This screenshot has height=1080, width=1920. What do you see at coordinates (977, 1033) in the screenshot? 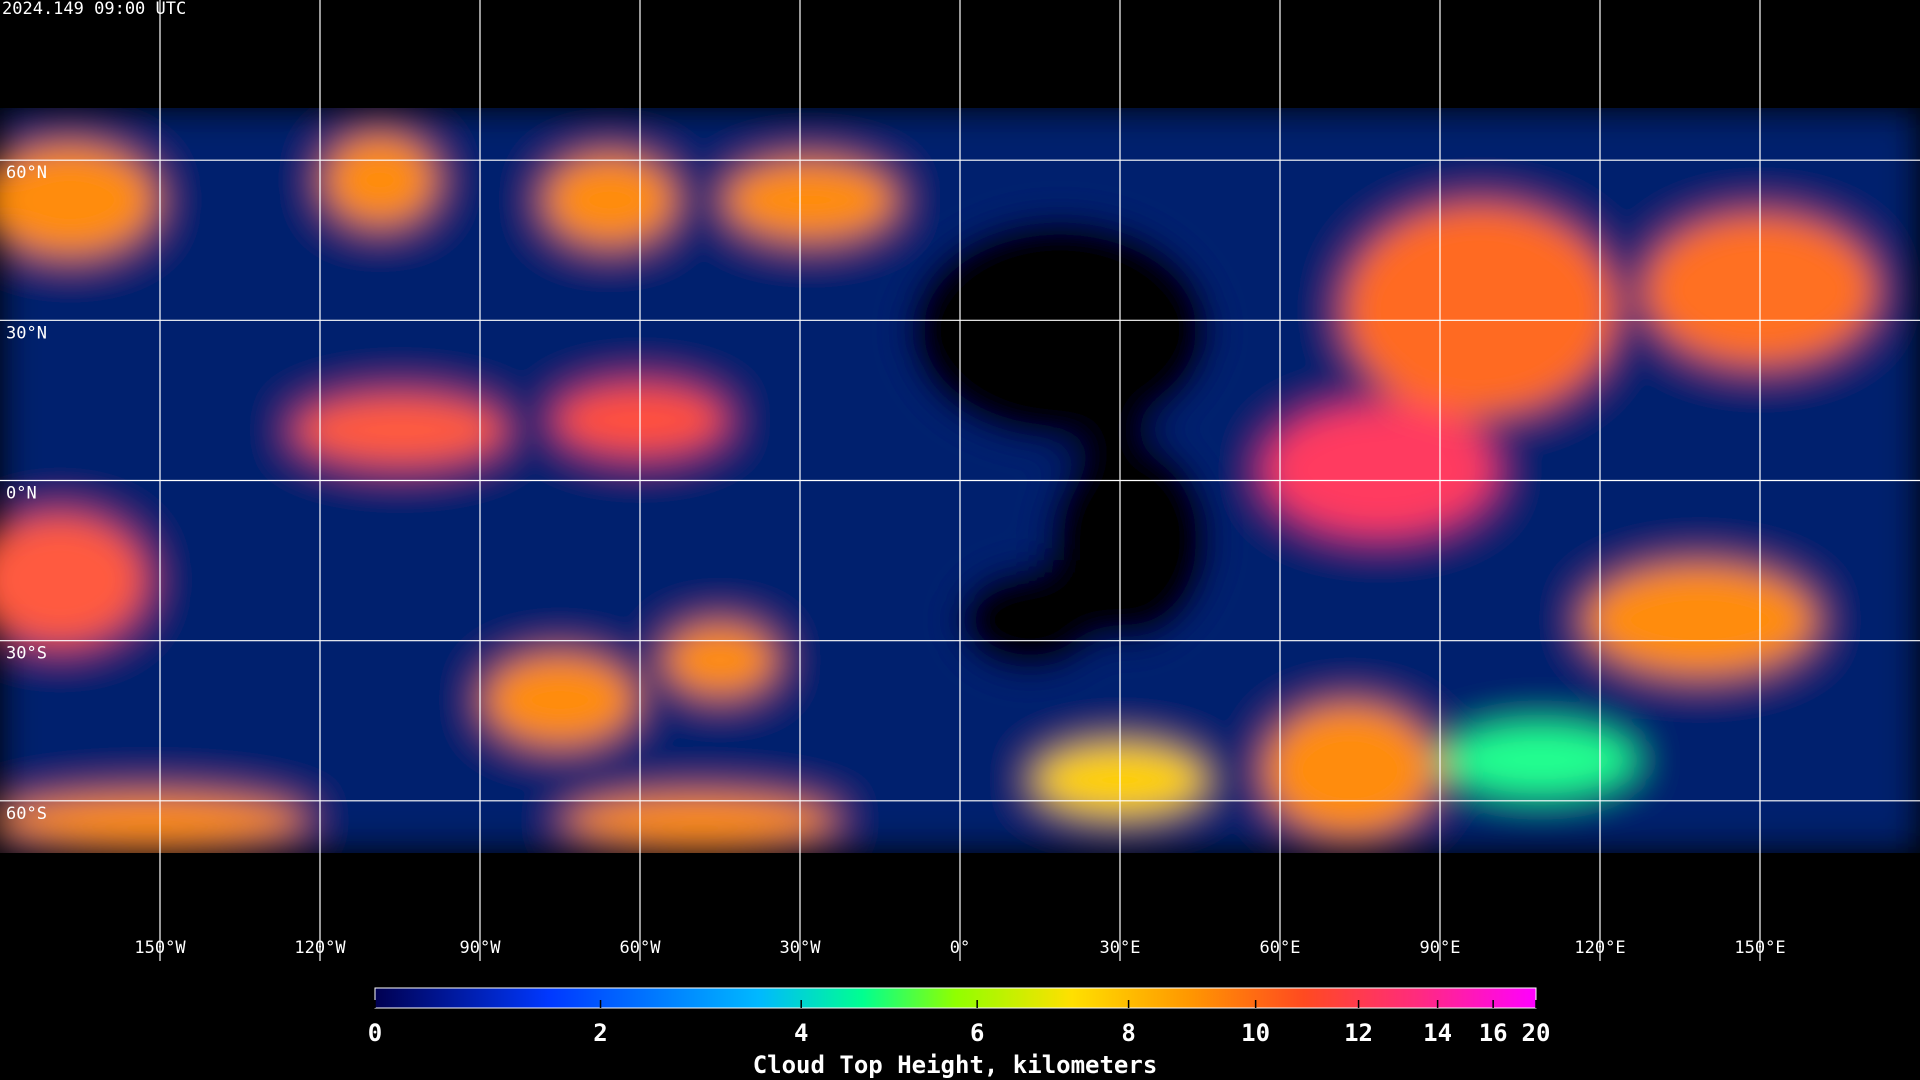
I see `colorbar-tick-label: 6` at bounding box center [977, 1033].